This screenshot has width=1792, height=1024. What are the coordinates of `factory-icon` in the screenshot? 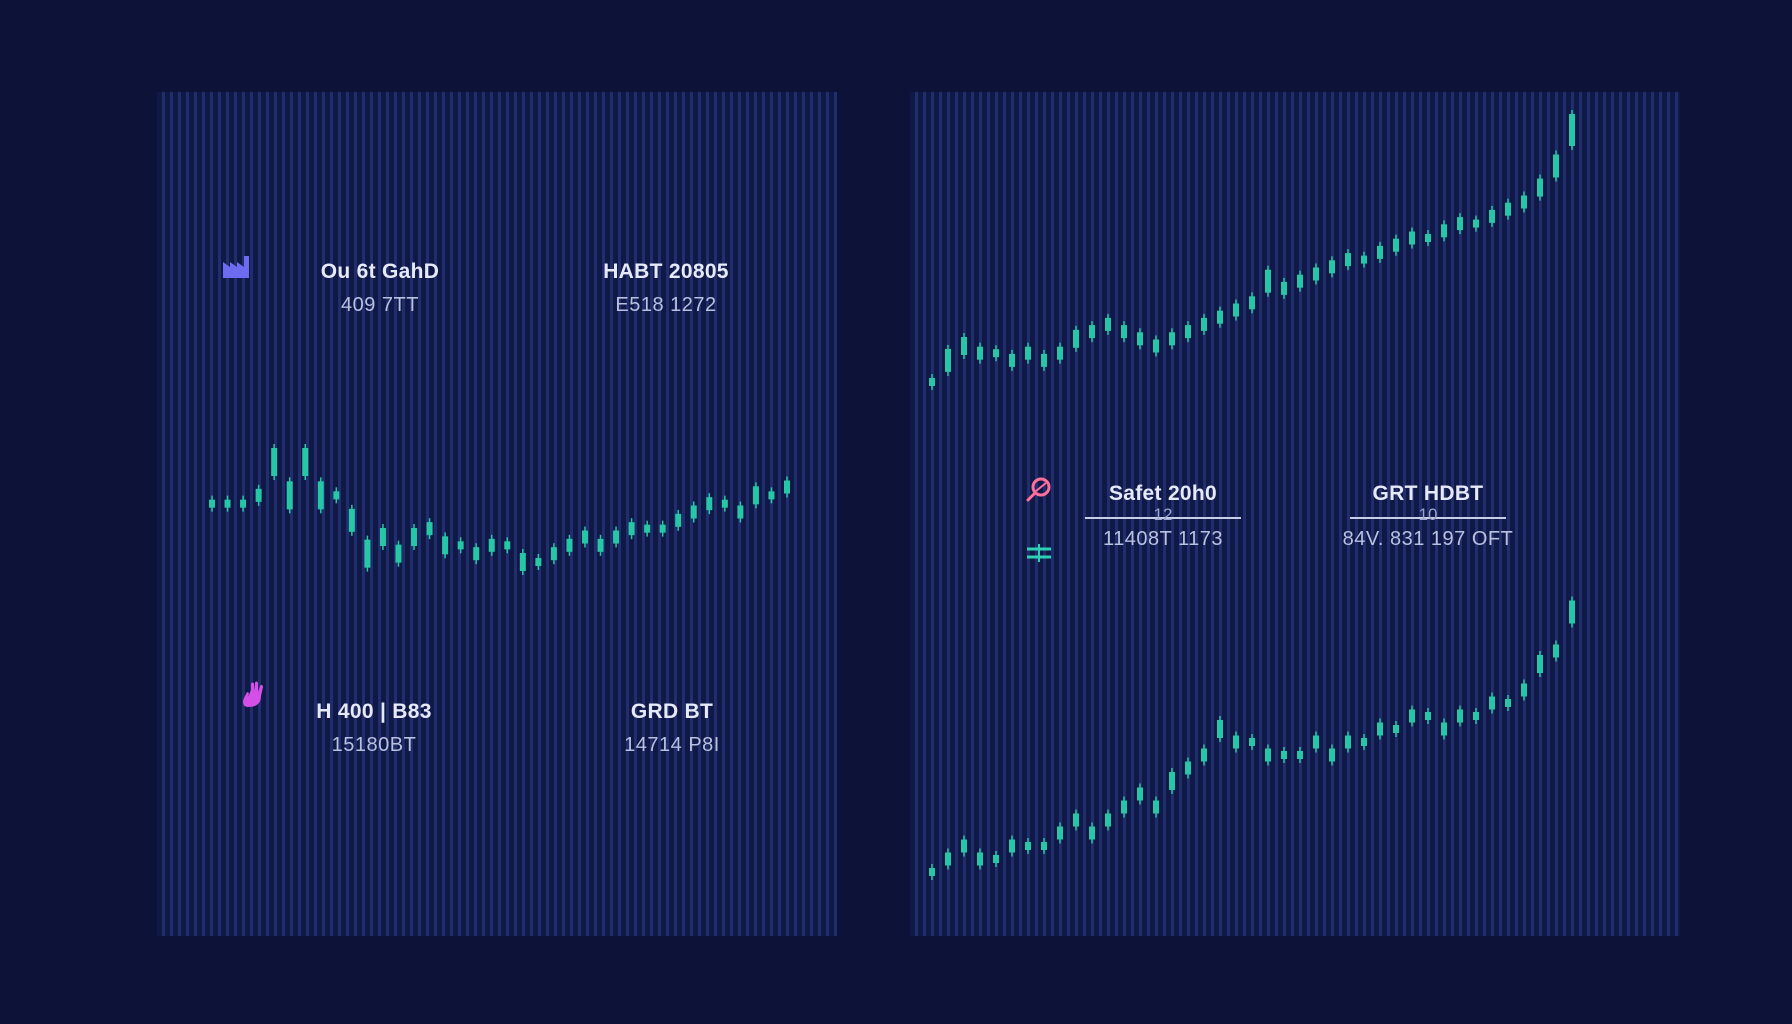 It's located at (236, 267).